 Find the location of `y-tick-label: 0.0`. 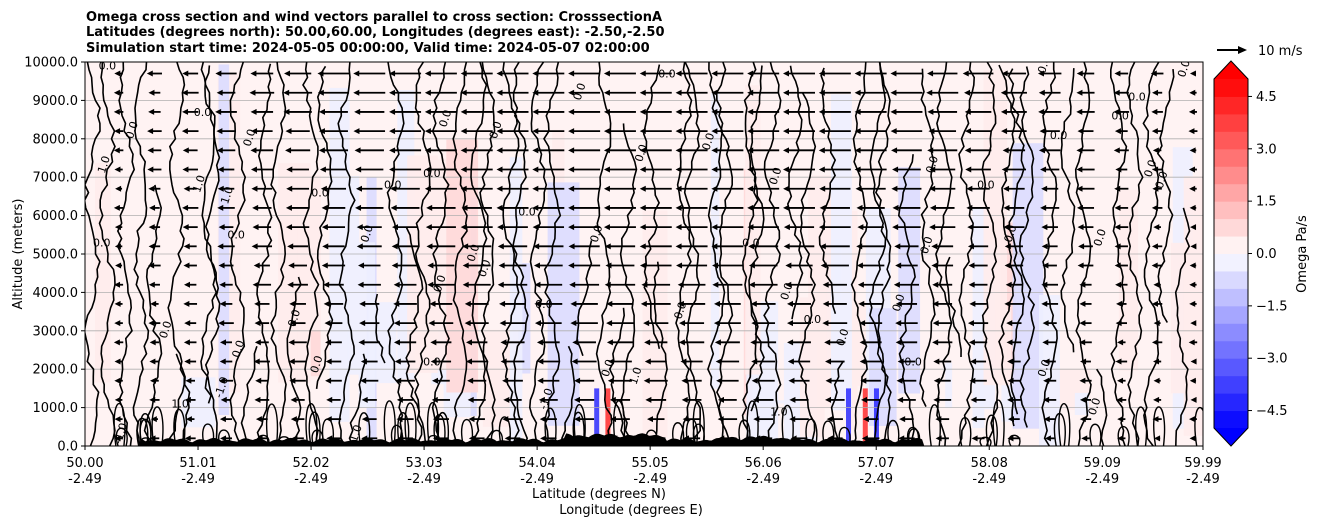

y-tick-label: 0.0 is located at coordinates (67, 447).